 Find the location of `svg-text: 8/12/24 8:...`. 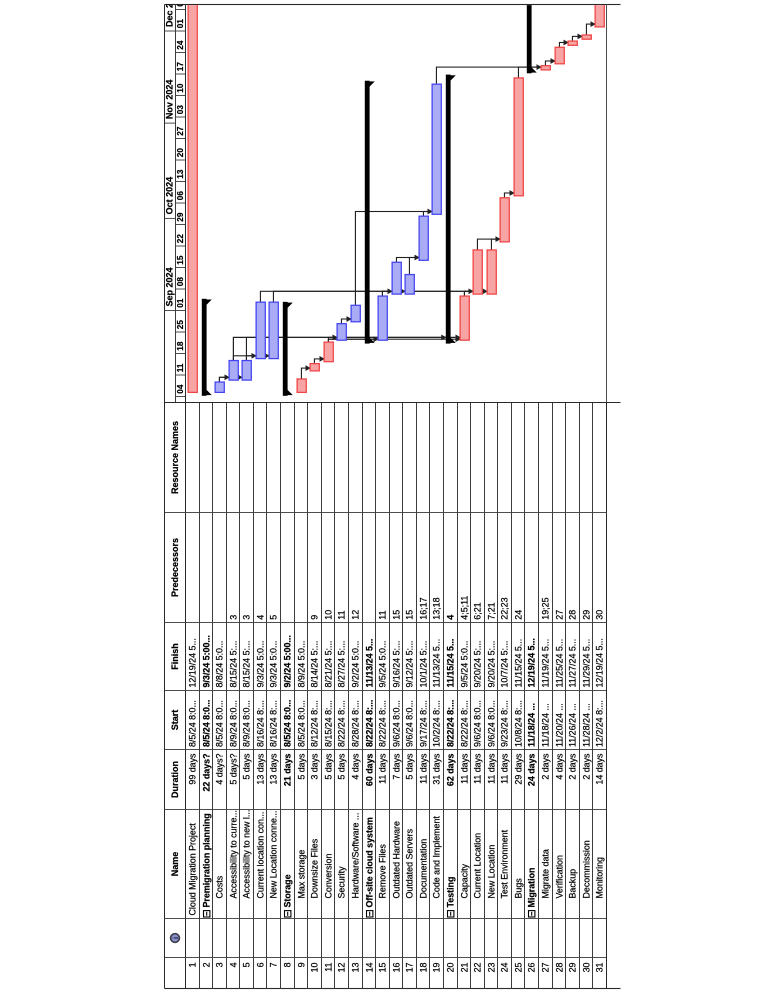

svg-text: 8/12/24 8:... is located at coordinates (314, 723).